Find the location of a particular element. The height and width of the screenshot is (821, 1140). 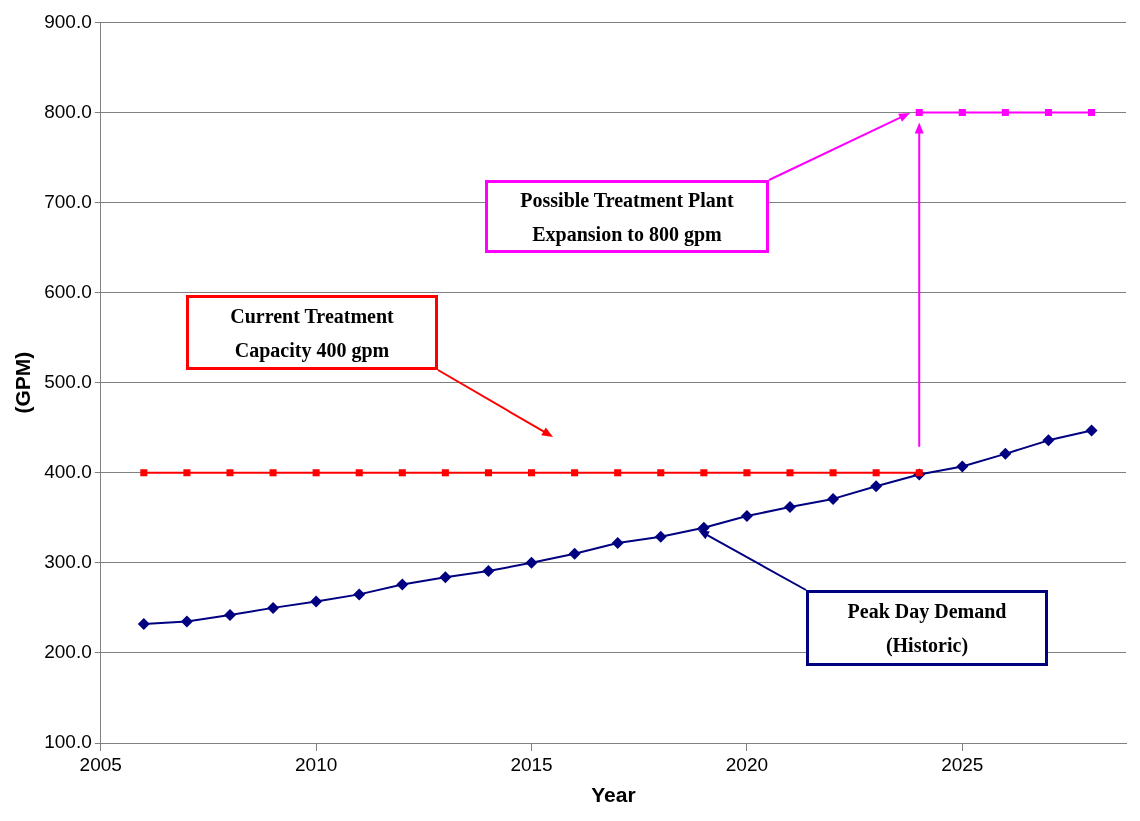

annotation: Current Treatment Capacity 400 gpm is located at coordinates (312, 333).